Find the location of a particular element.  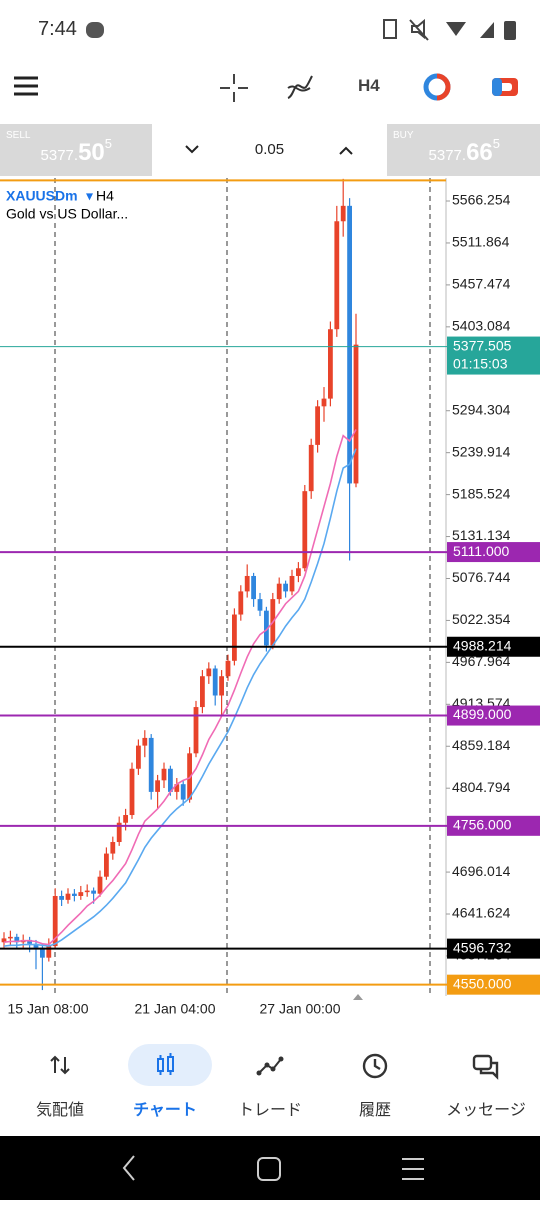

volume-down is located at coordinates (192, 150).